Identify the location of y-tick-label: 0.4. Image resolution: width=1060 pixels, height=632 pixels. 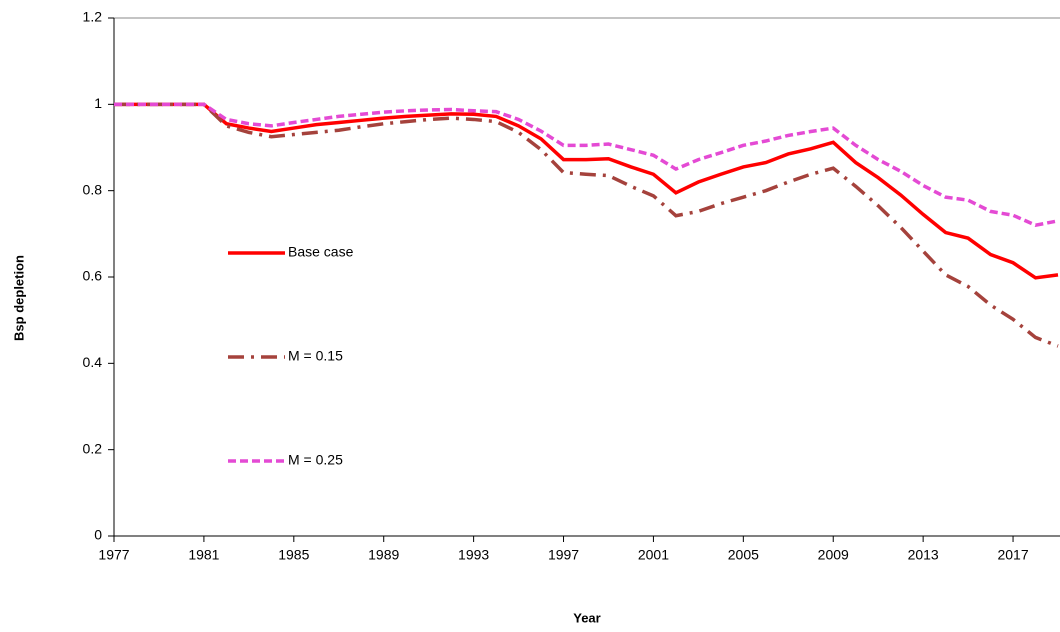
(93, 362).